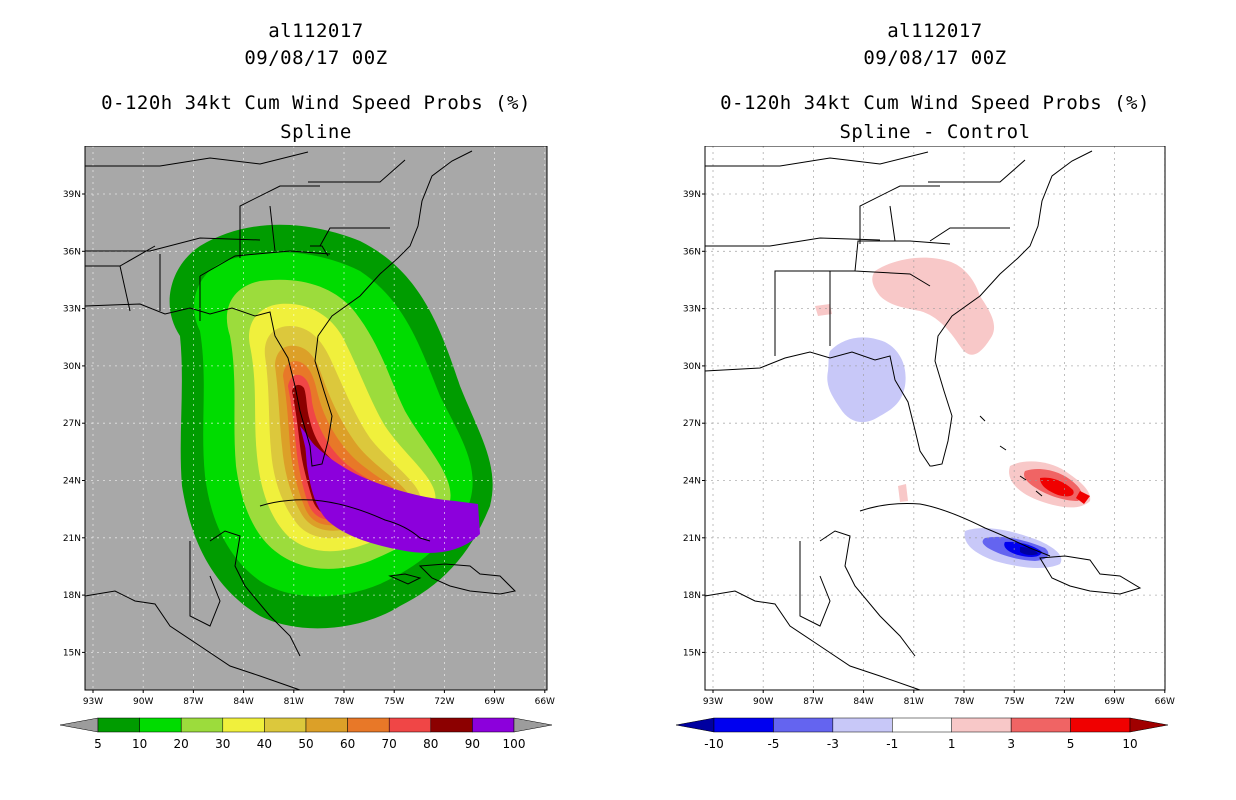 The image size is (1236, 800). I want to click on legend-high-arrow, so click(1149, 725).